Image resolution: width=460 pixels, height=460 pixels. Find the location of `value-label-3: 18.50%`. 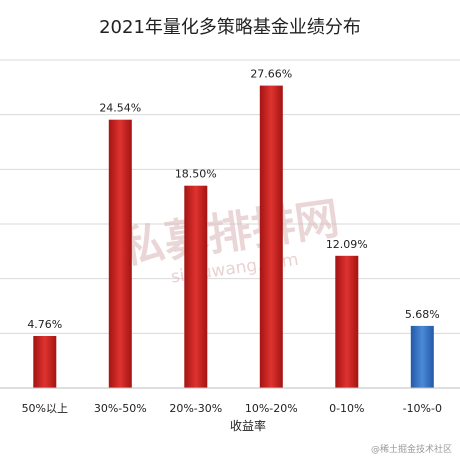

value-label-3: 18.50% is located at coordinates (196, 174).